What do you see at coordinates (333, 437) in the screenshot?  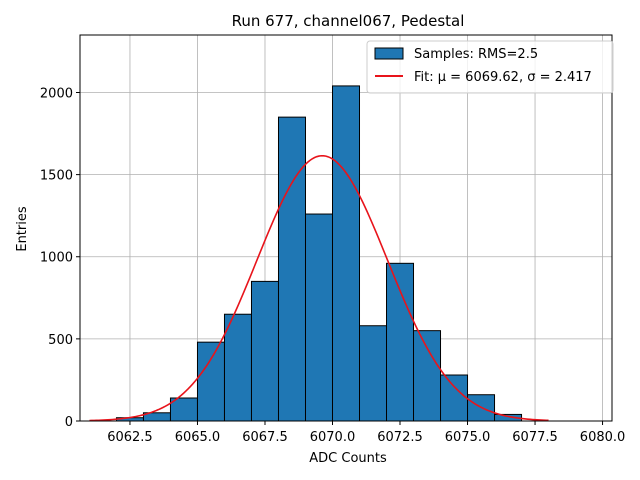 I see `x-tick-label: 6070.0` at bounding box center [333, 437].